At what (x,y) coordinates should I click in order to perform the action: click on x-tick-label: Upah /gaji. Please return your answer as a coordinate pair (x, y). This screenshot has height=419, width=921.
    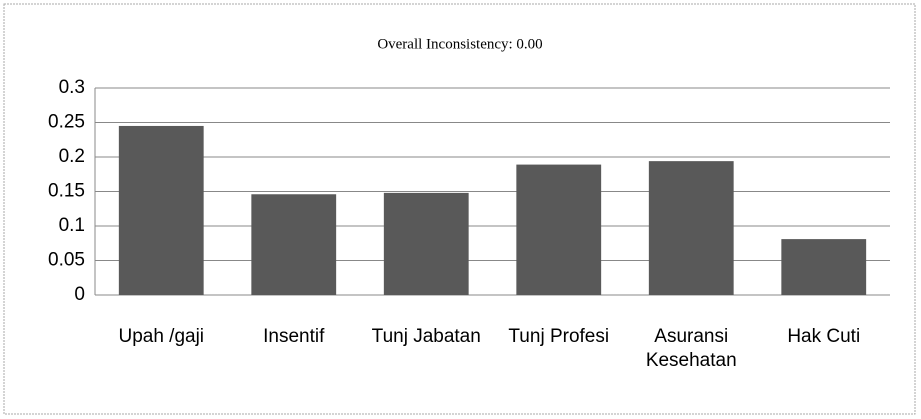
    Looking at the image, I should click on (161, 336).